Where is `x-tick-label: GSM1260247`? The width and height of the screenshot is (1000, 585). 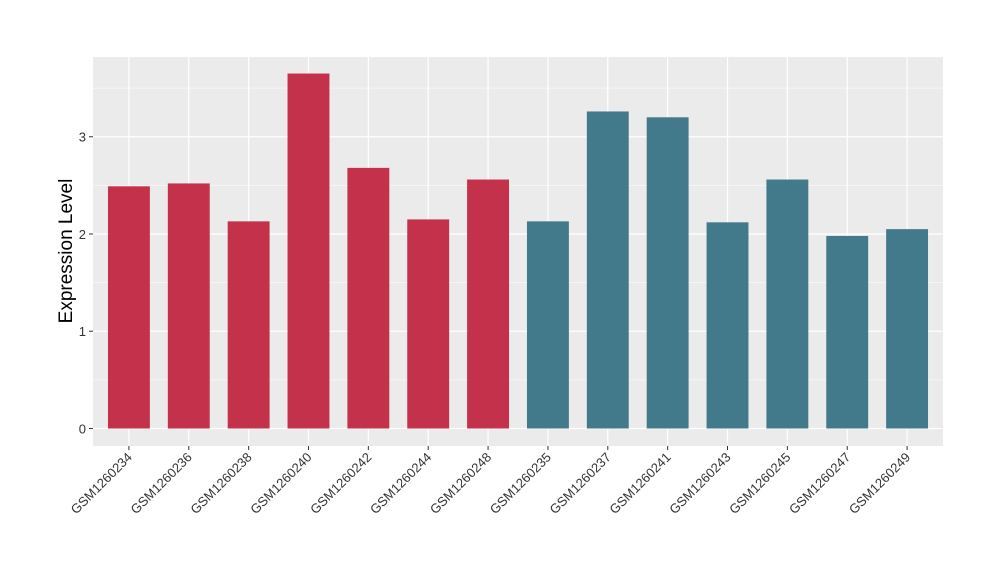 x-tick-label: GSM1260247 is located at coordinates (819, 483).